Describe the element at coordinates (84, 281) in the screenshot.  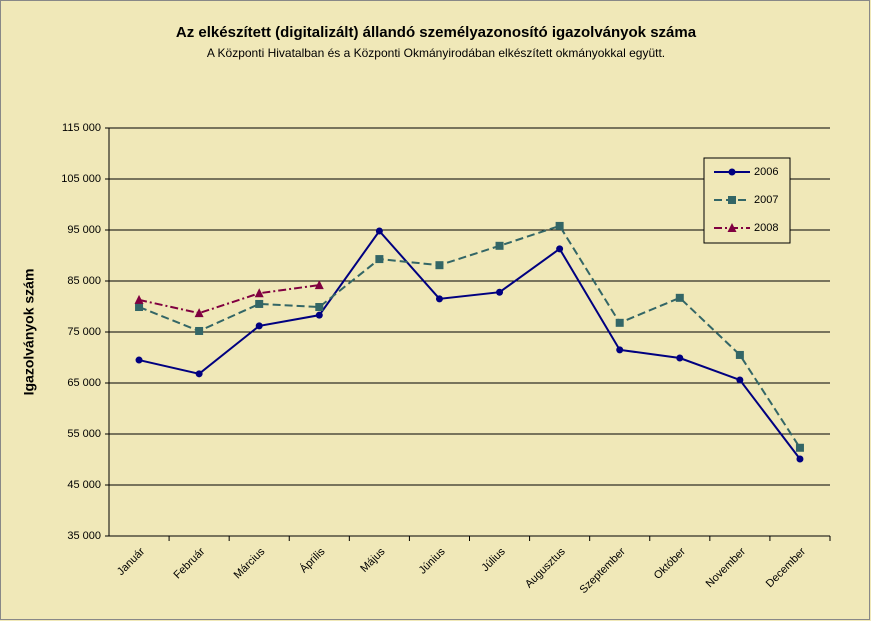
I see `y-tick-label: 85 000` at that location.